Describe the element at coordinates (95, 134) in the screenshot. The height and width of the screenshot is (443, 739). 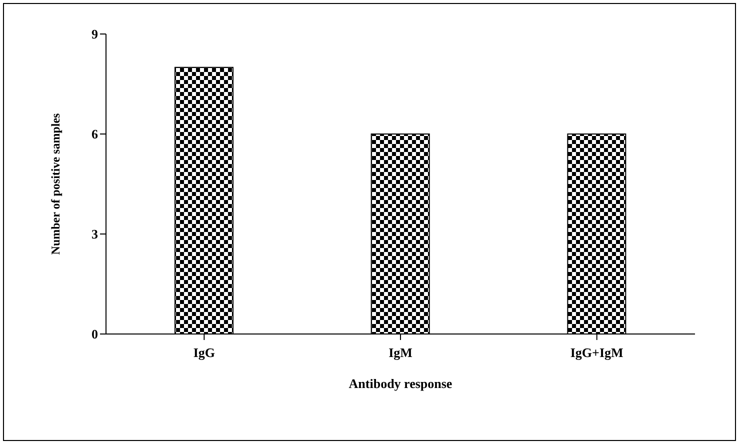
I see `y-tick-label: 6` at that location.